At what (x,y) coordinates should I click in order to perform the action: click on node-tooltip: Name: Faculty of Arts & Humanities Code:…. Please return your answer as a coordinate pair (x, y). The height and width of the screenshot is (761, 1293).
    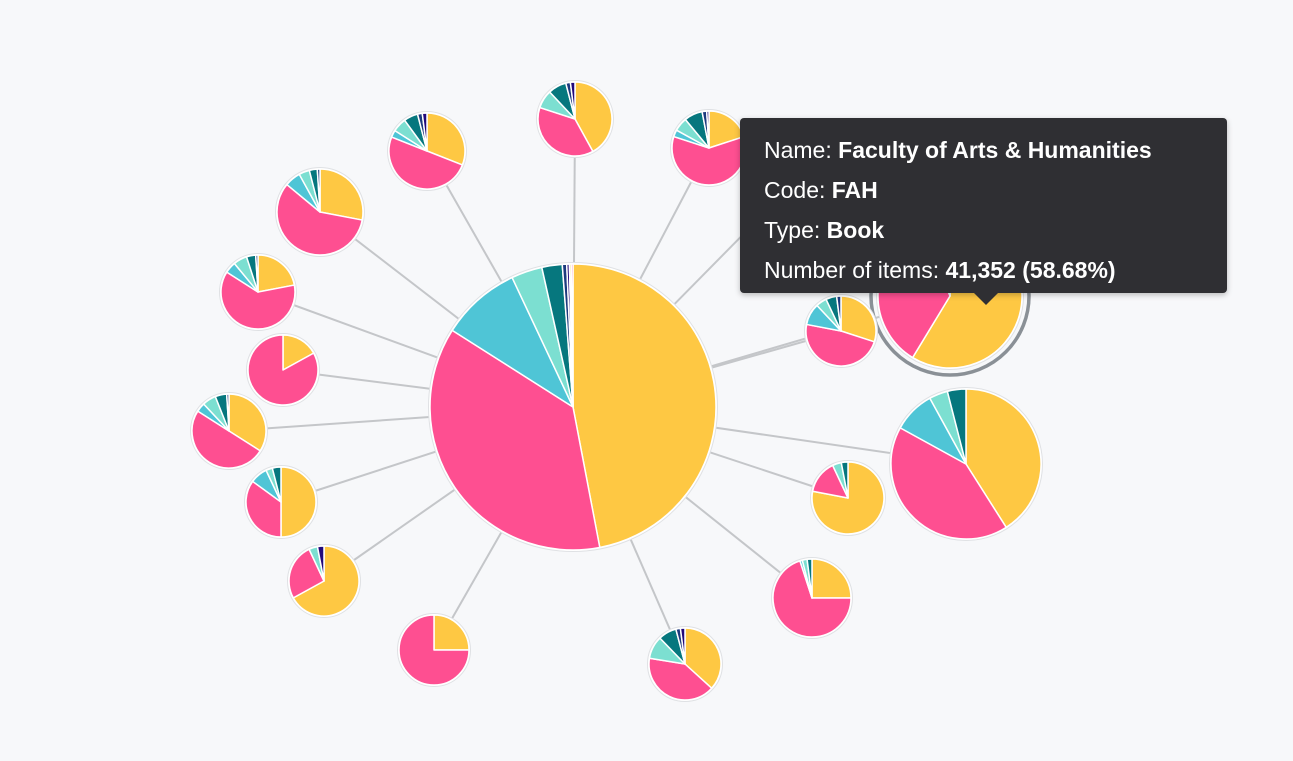
    Looking at the image, I should click on (983, 211).